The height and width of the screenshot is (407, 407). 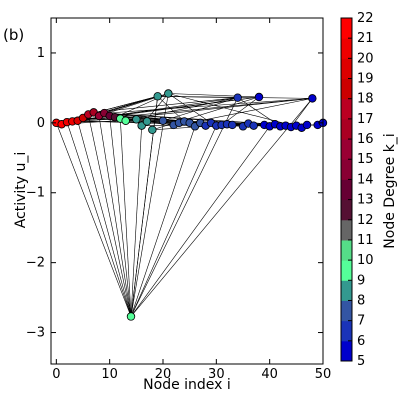 I want to click on colorbar-tick-label: 7, so click(x=361, y=321).